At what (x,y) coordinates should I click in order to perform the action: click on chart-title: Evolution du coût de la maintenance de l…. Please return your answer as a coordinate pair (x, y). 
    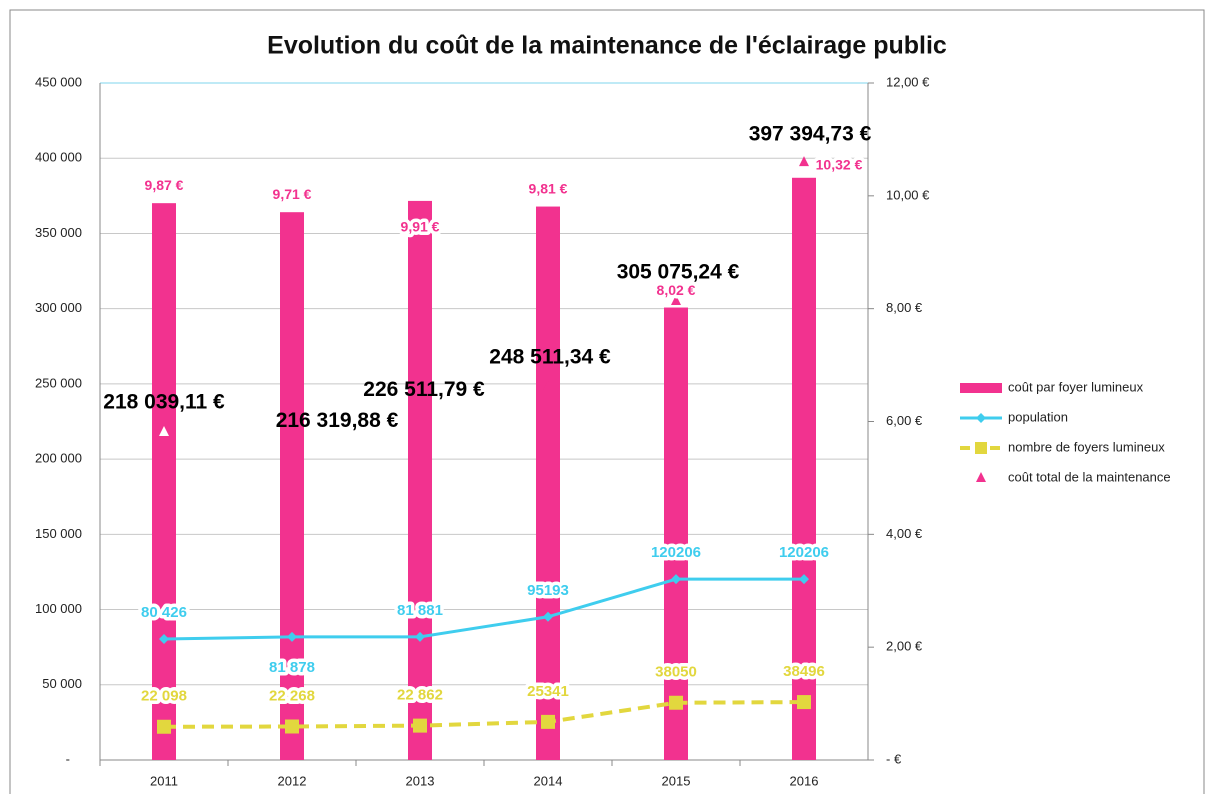
    Looking at the image, I should click on (607, 46).